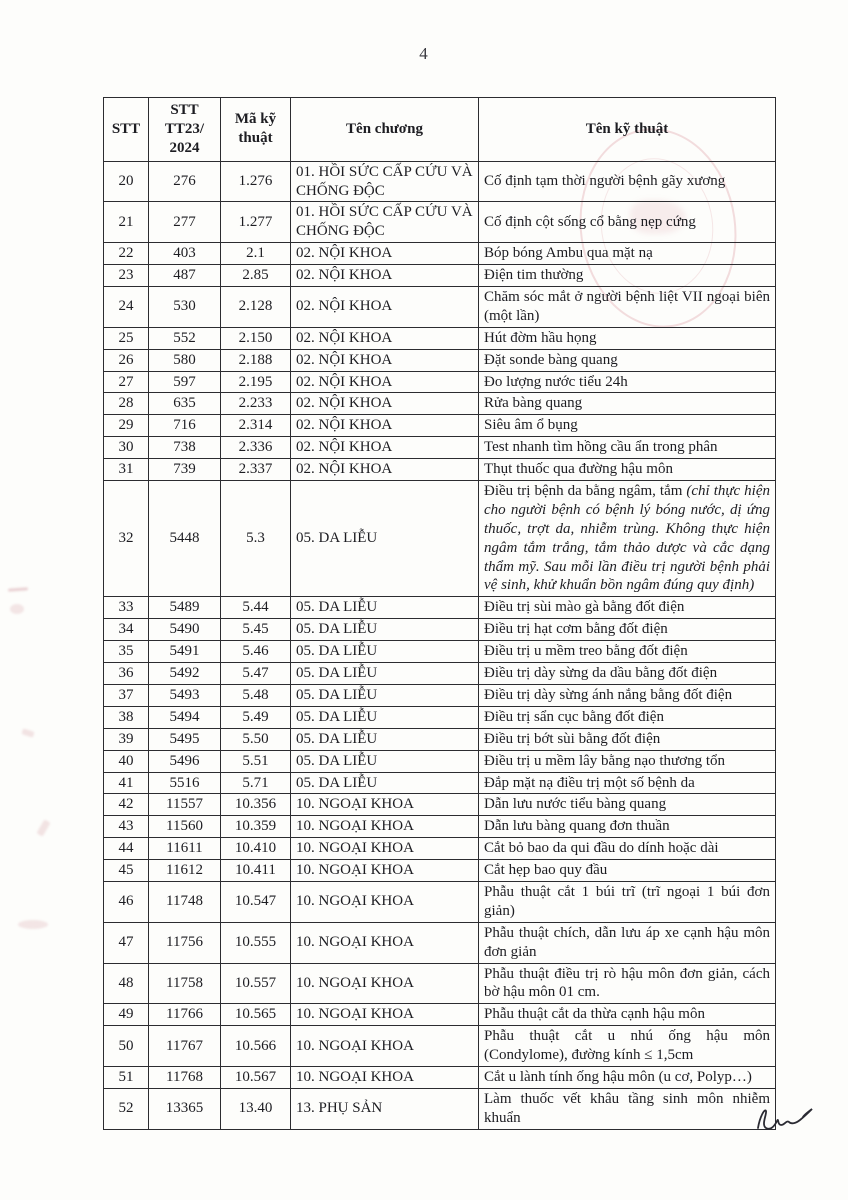 The image size is (848, 1200). Describe the element at coordinates (126, 470) in the screenshot. I see `cell-stt: 31` at that location.